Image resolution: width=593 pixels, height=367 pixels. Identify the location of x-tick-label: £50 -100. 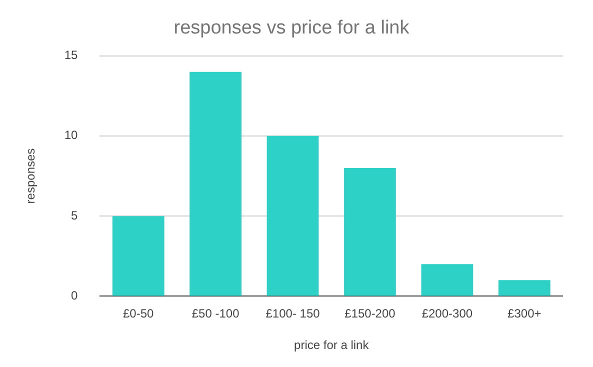
(216, 313).